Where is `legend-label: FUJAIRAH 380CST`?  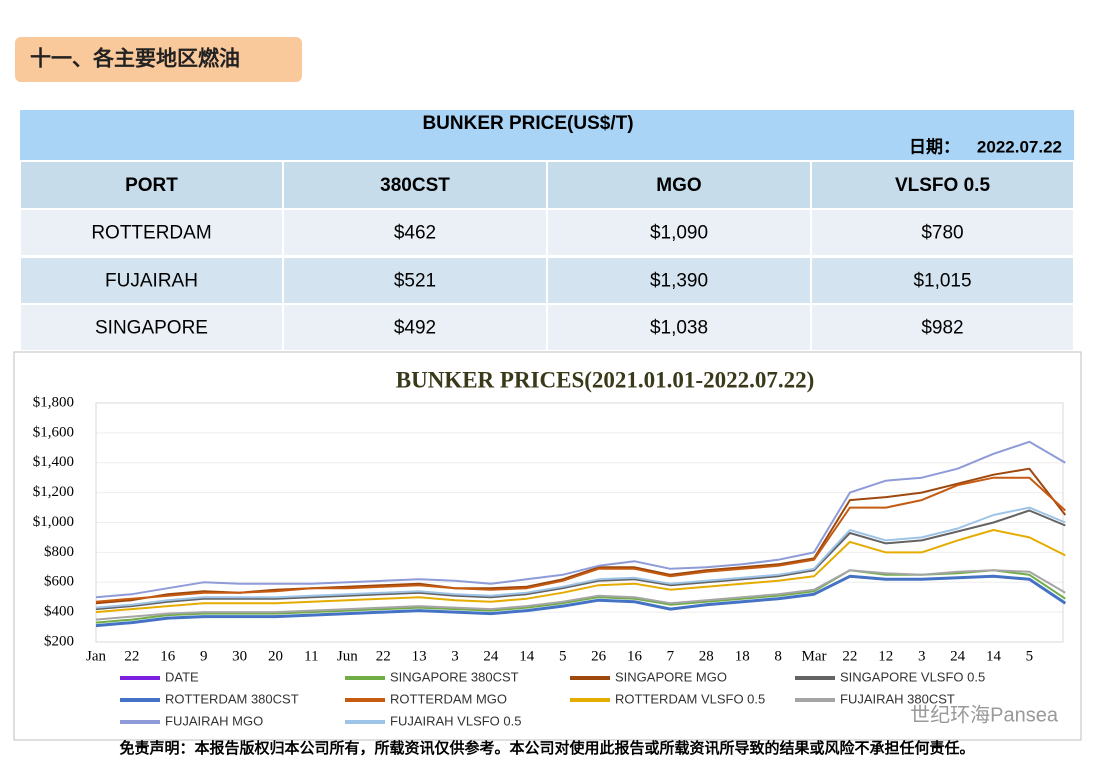 legend-label: FUJAIRAH 380CST is located at coordinates (897, 698).